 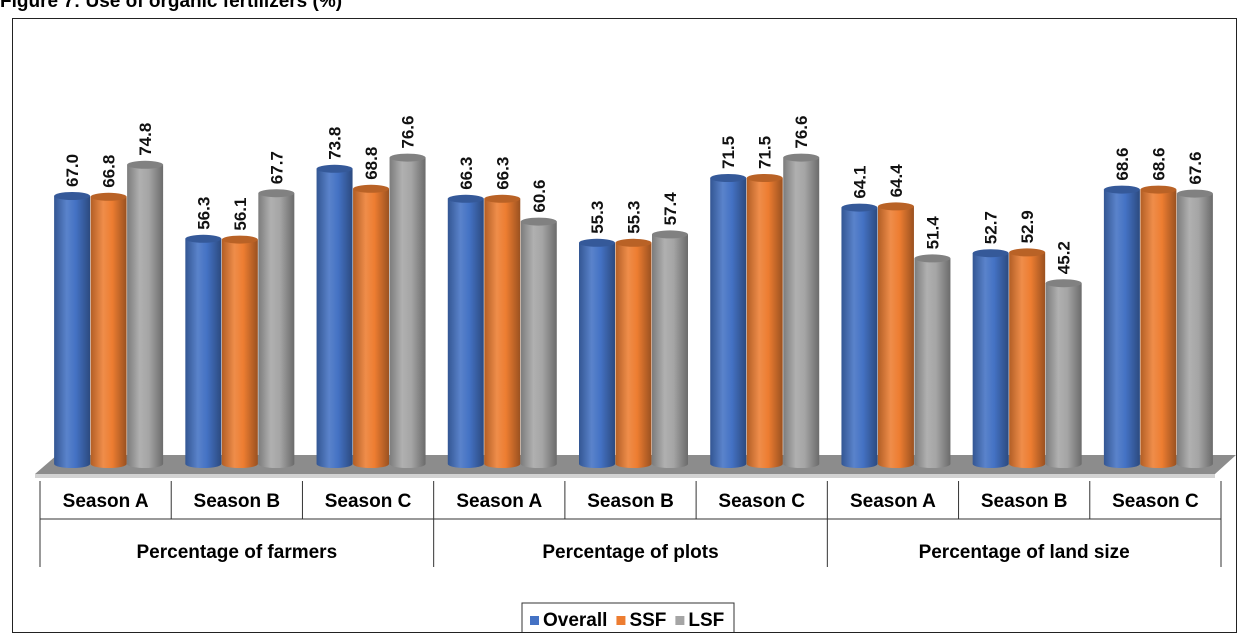 I want to click on data-label-ssf-9: 68.6, so click(x=1158, y=164).